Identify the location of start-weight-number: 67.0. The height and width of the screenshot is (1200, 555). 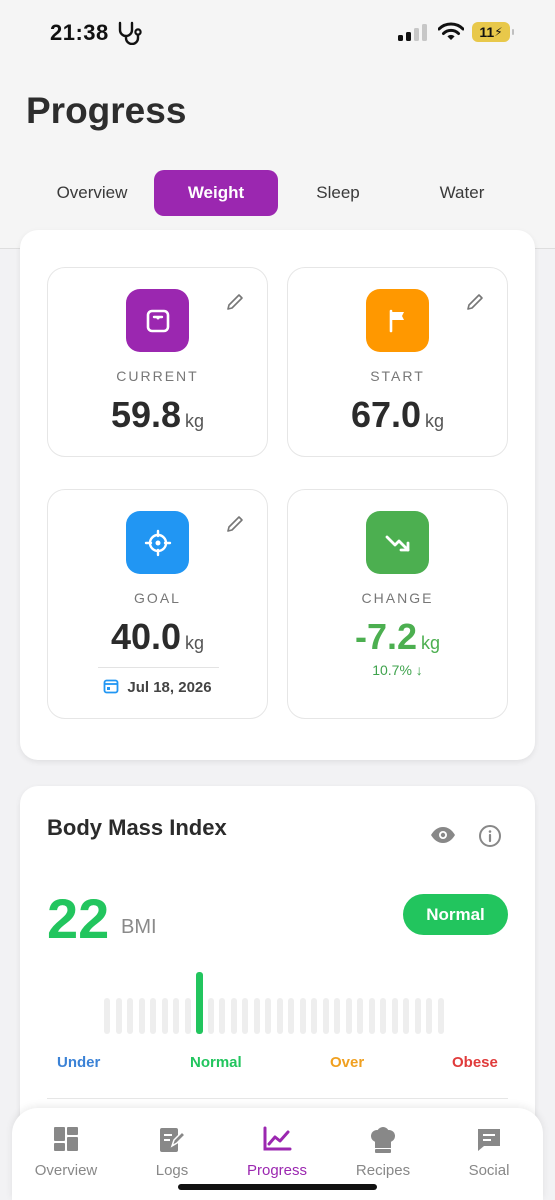
(386, 414).